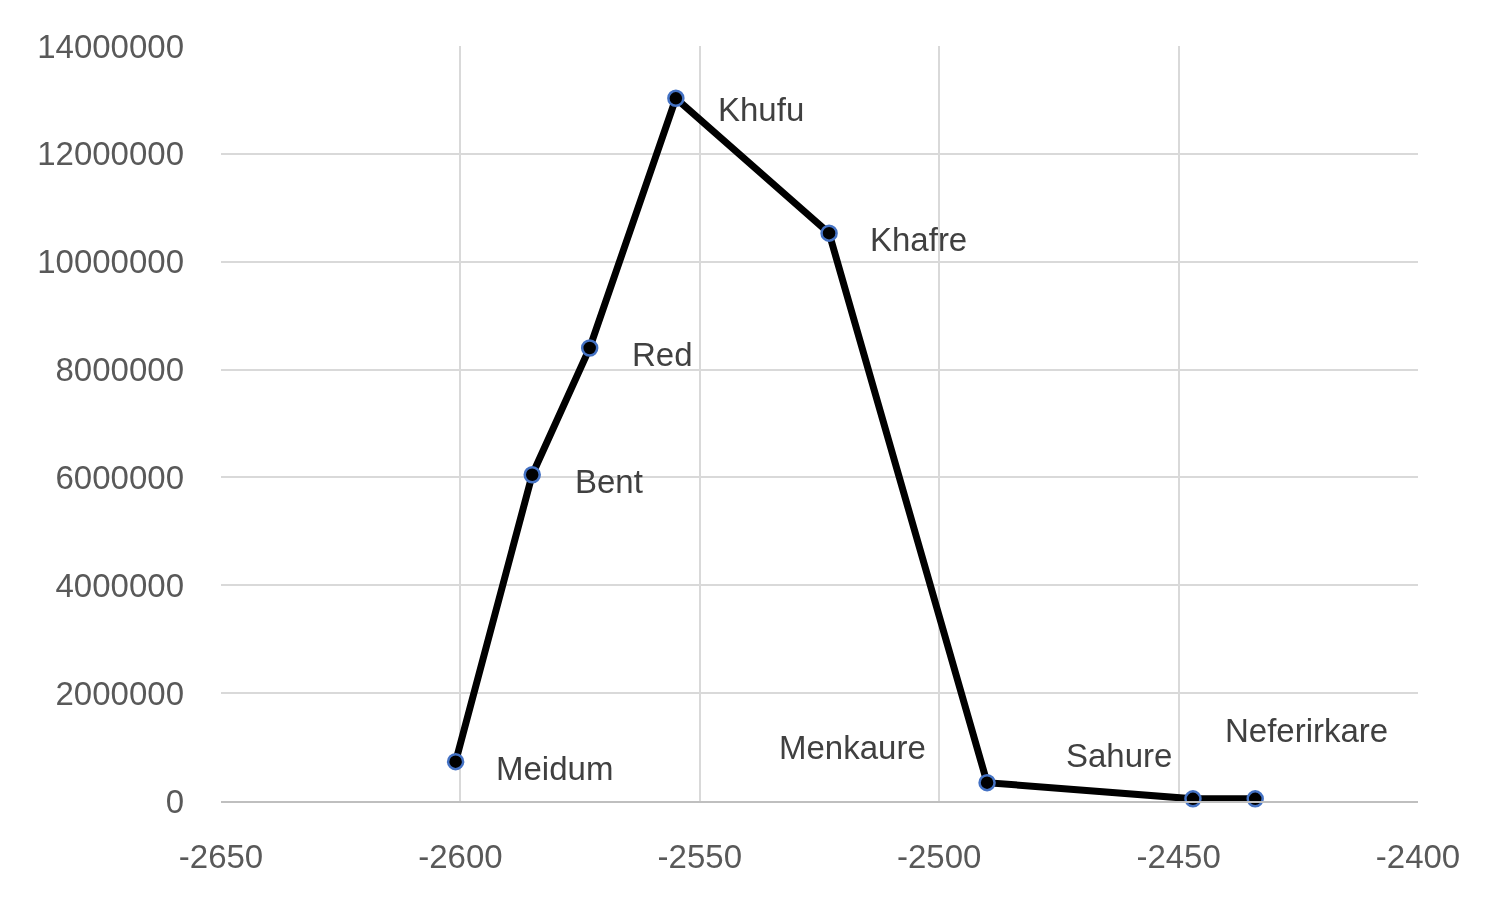  What do you see at coordinates (555, 768) in the screenshot?
I see `annotation: Meidum` at bounding box center [555, 768].